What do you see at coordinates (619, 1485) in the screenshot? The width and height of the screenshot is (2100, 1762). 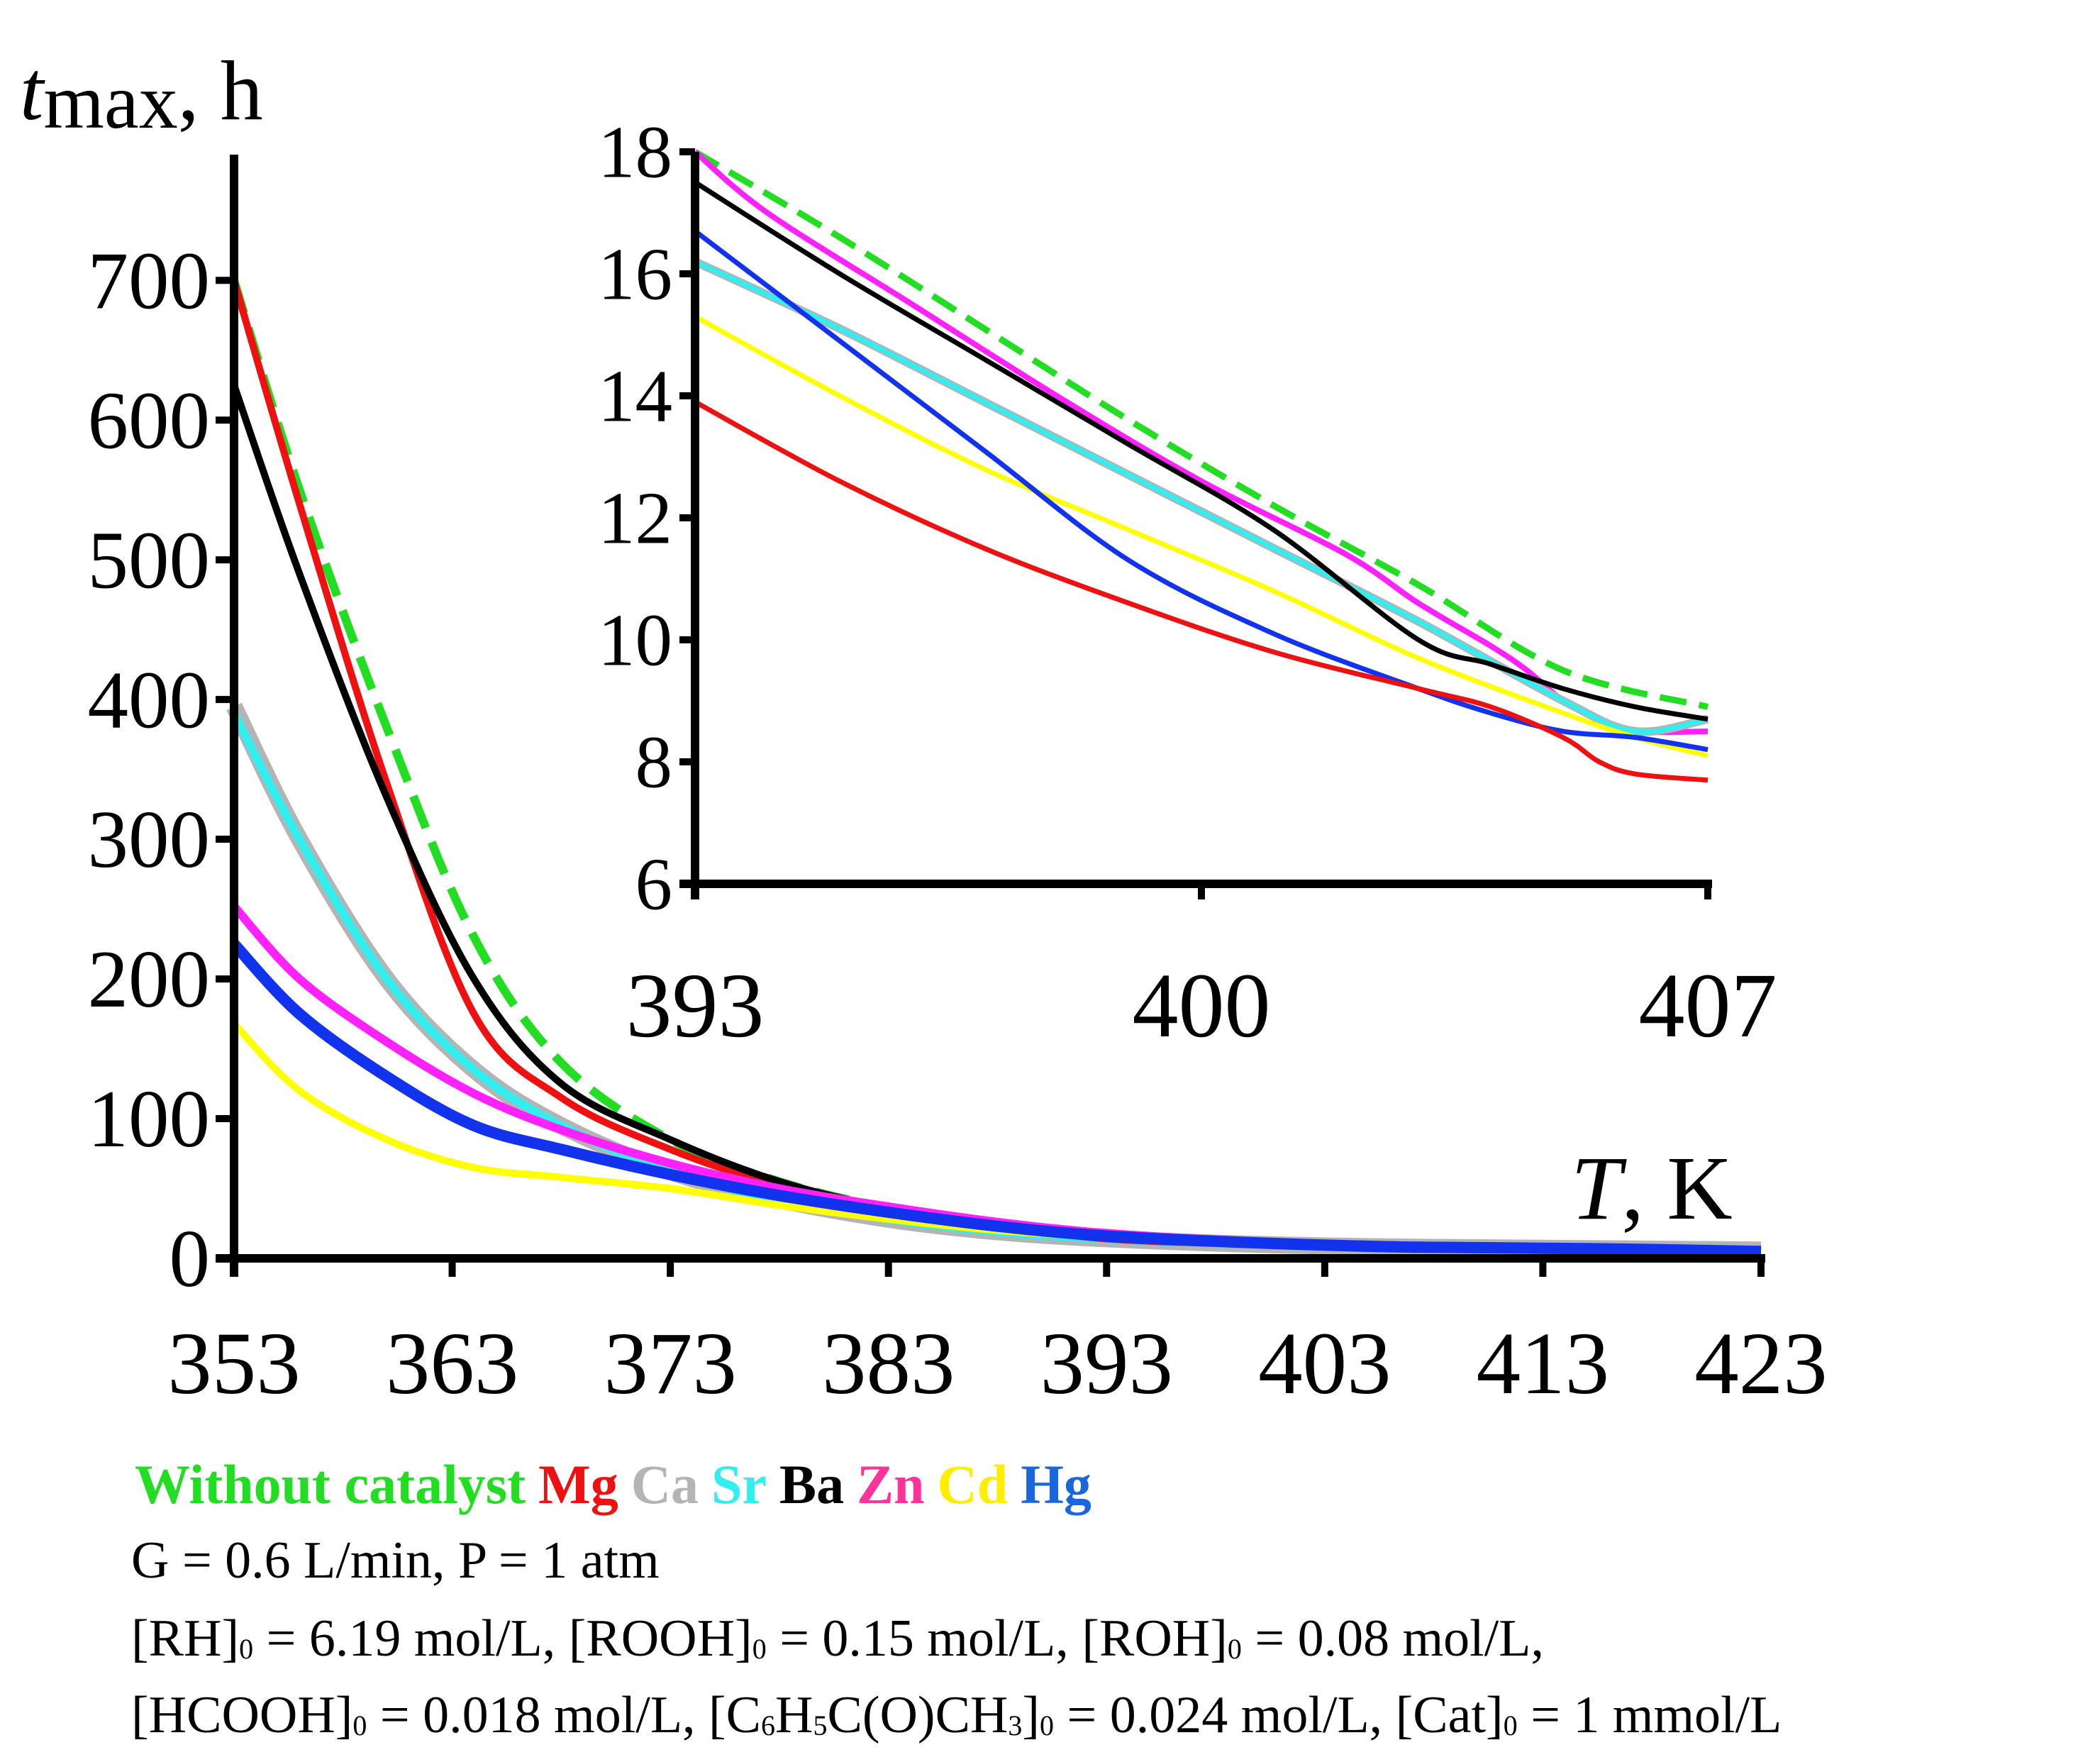 I see `legend: Without catalyst Mg Ca Sr Ba Zn Cd Hg` at bounding box center [619, 1485].